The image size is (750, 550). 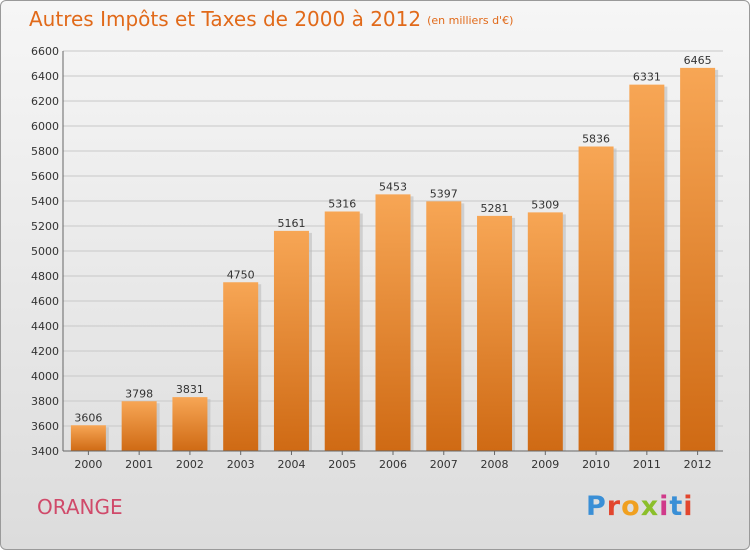 I want to click on chart-unit: (en milliers d'€), so click(x=470, y=20).